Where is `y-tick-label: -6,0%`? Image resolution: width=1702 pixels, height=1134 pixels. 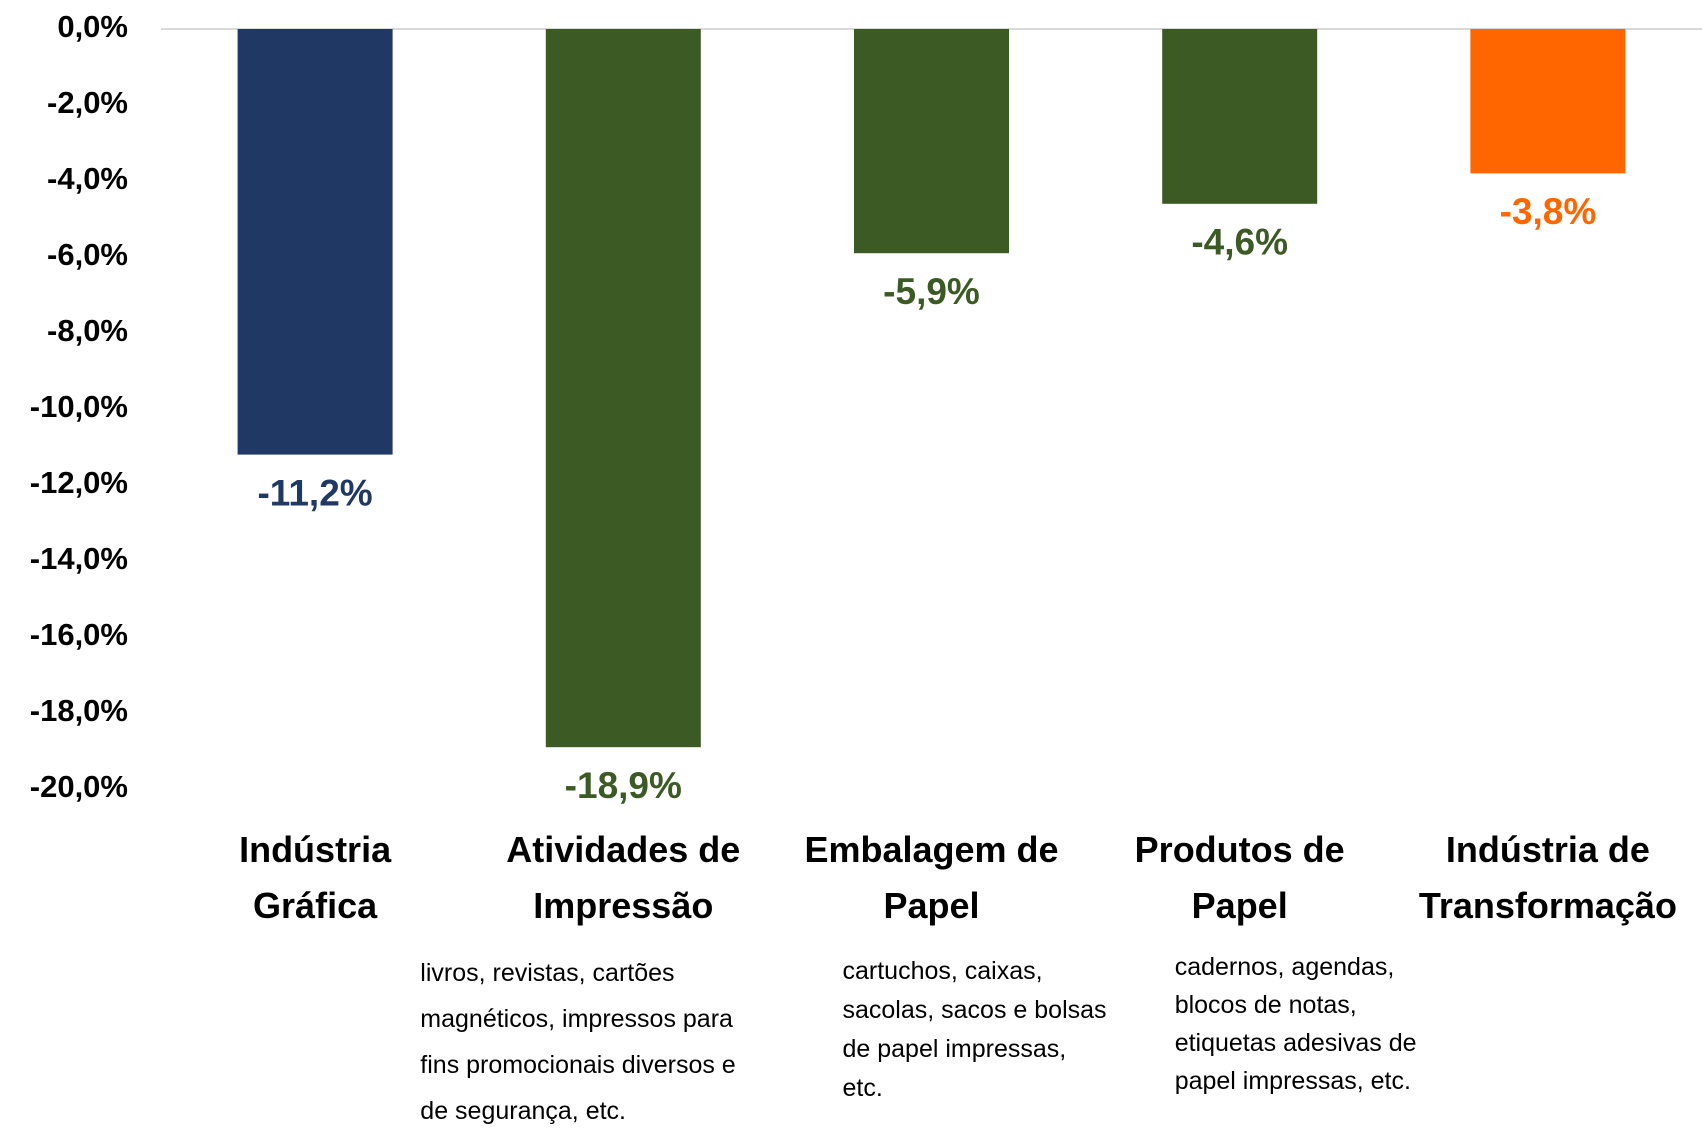 y-tick-label: -6,0% is located at coordinates (87, 254).